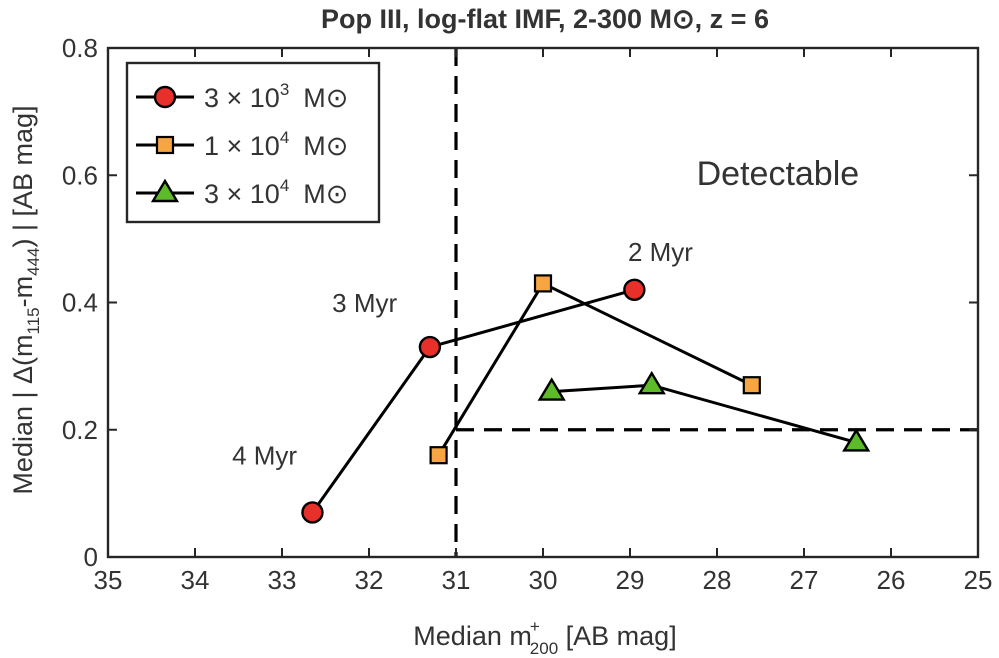  I want to click on x-tick-label: 25, so click(978, 580).